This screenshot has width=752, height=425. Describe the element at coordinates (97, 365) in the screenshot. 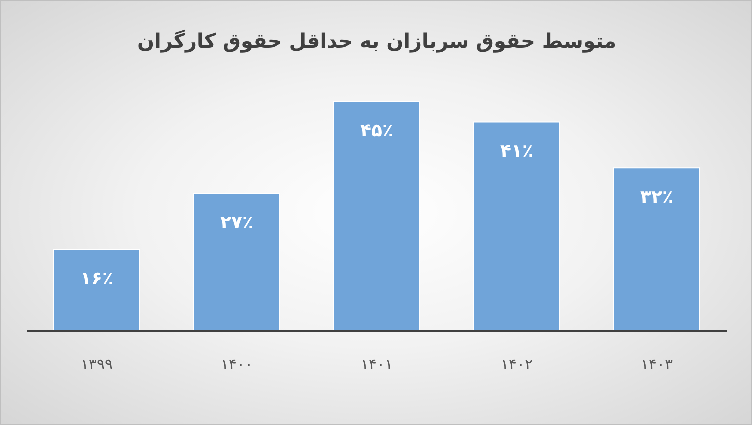

I see `x-tick-label: ۱۳۹۹` at that location.